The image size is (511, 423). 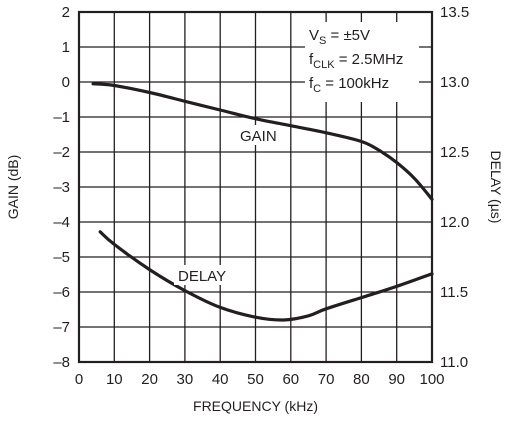 I want to click on left-tick-label: –4, so click(x=61, y=222).